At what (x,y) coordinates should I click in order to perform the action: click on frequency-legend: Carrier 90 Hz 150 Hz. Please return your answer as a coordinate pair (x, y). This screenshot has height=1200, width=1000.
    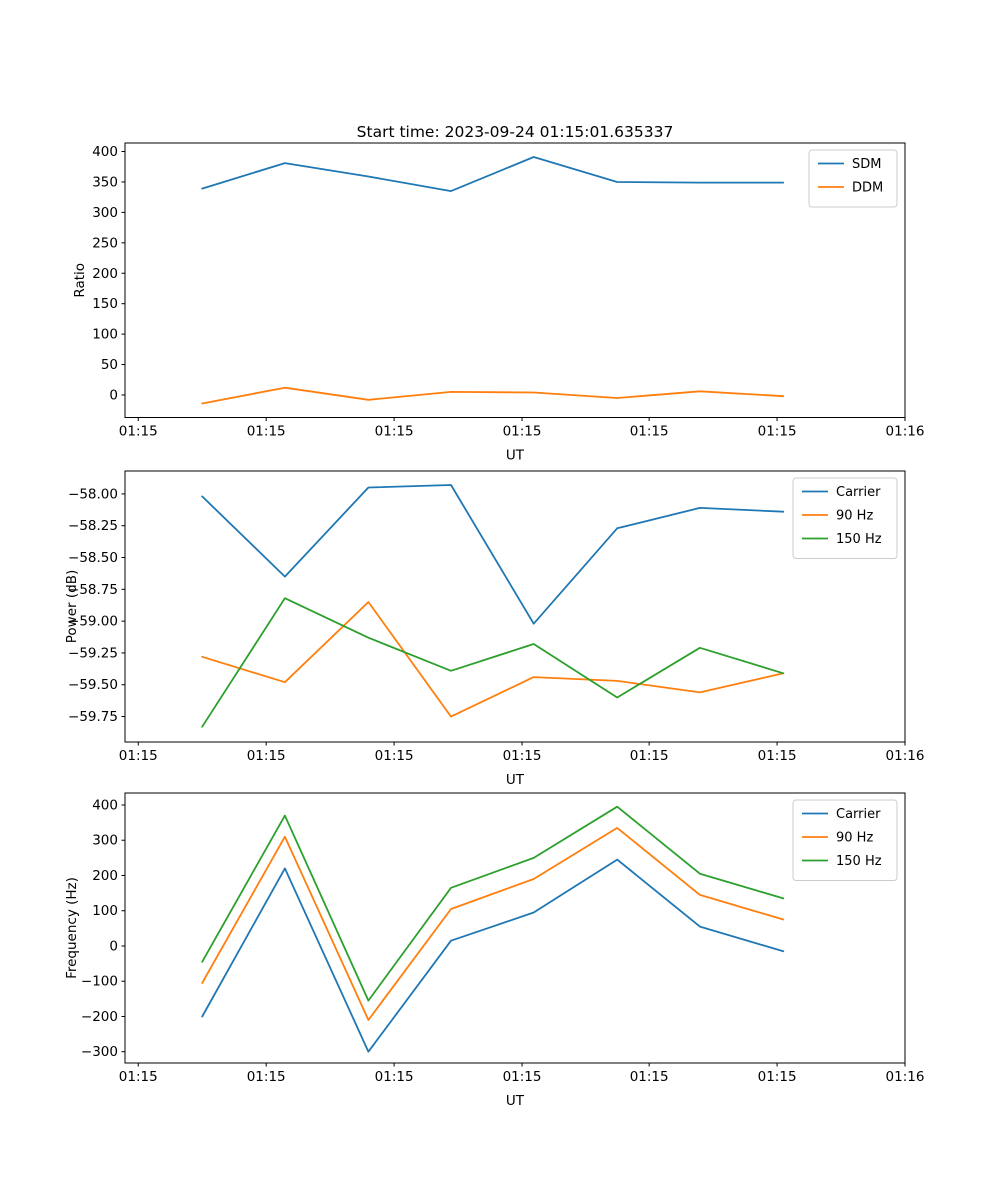
    Looking at the image, I should click on (845, 840).